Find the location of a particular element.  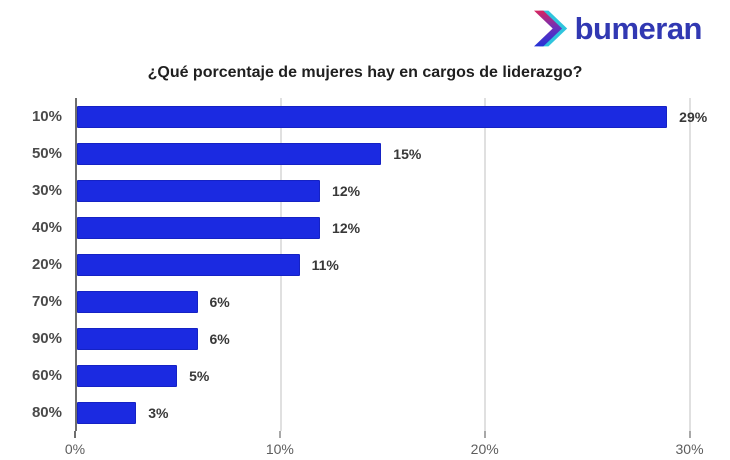

bar-row: 40% 12% is located at coordinates (355, 227).